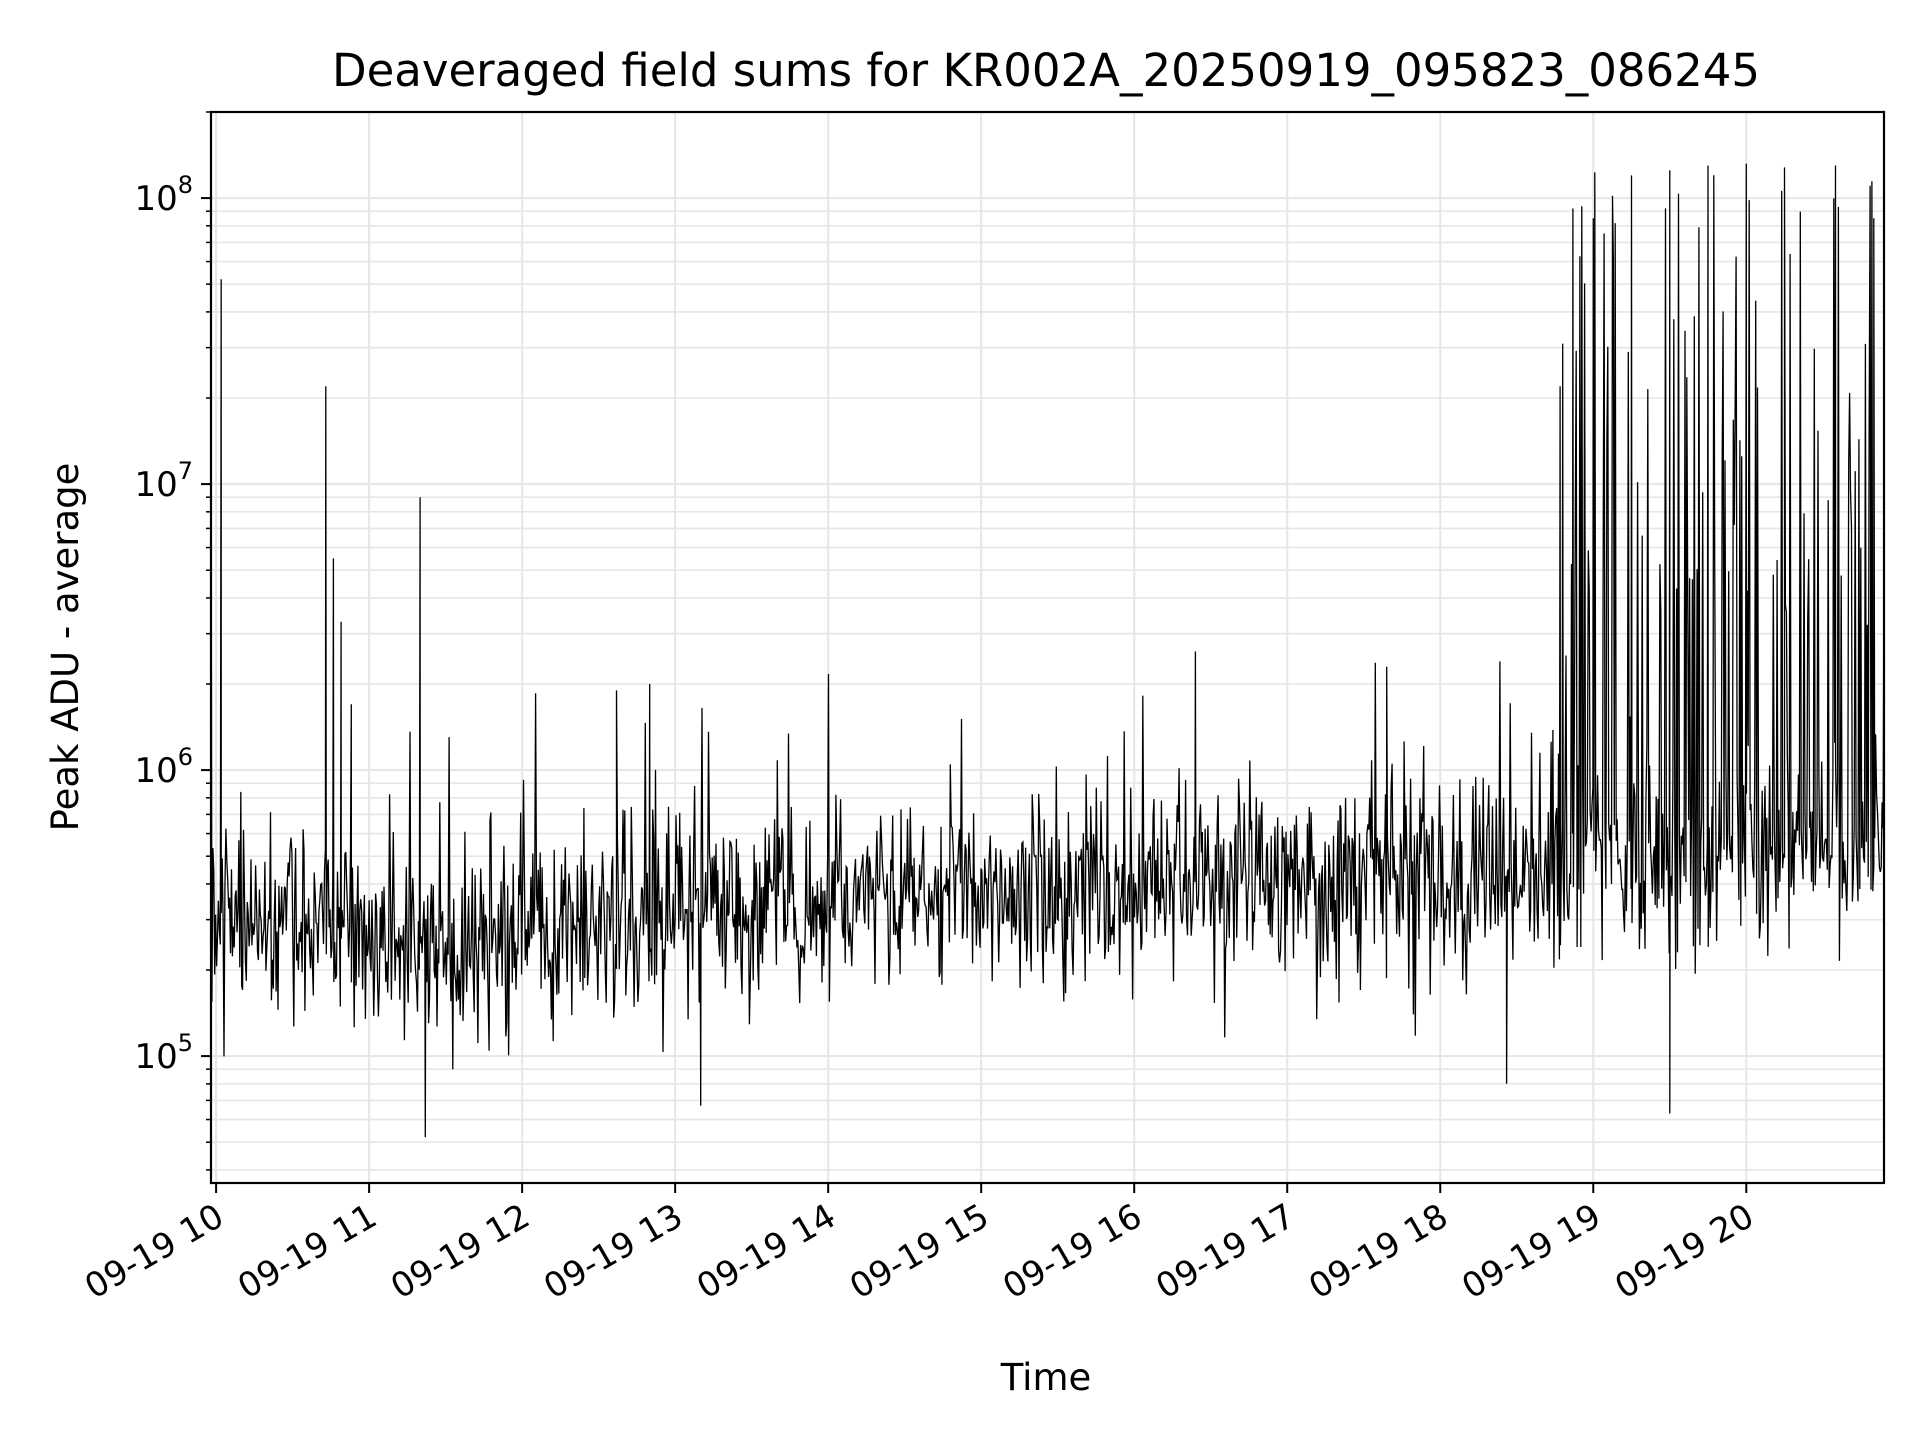 This screenshot has width=1920, height=1440. Describe the element at coordinates (65, 647) in the screenshot. I see `y-axis-label: Peak ADU - average` at that location.